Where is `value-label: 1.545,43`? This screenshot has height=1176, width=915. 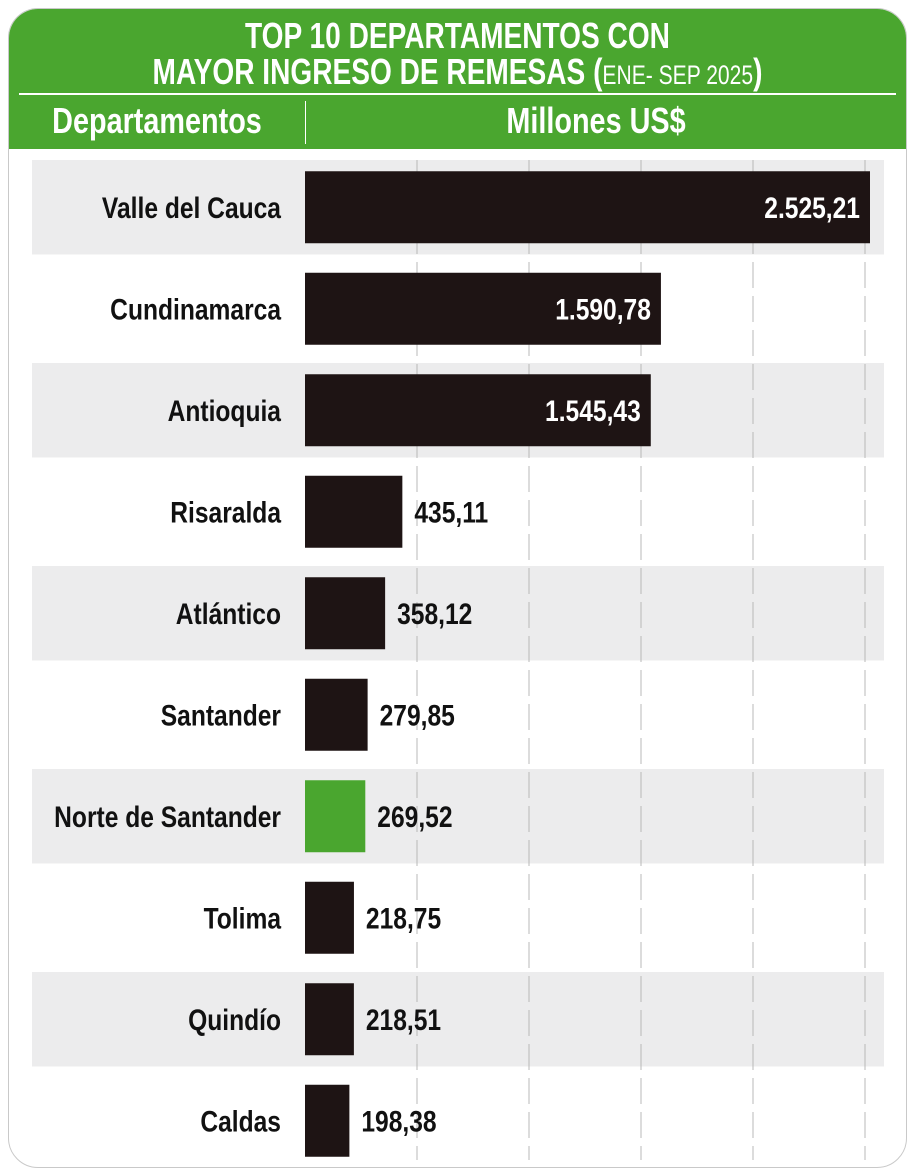 value-label: 1.545,43 is located at coordinates (593, 411).